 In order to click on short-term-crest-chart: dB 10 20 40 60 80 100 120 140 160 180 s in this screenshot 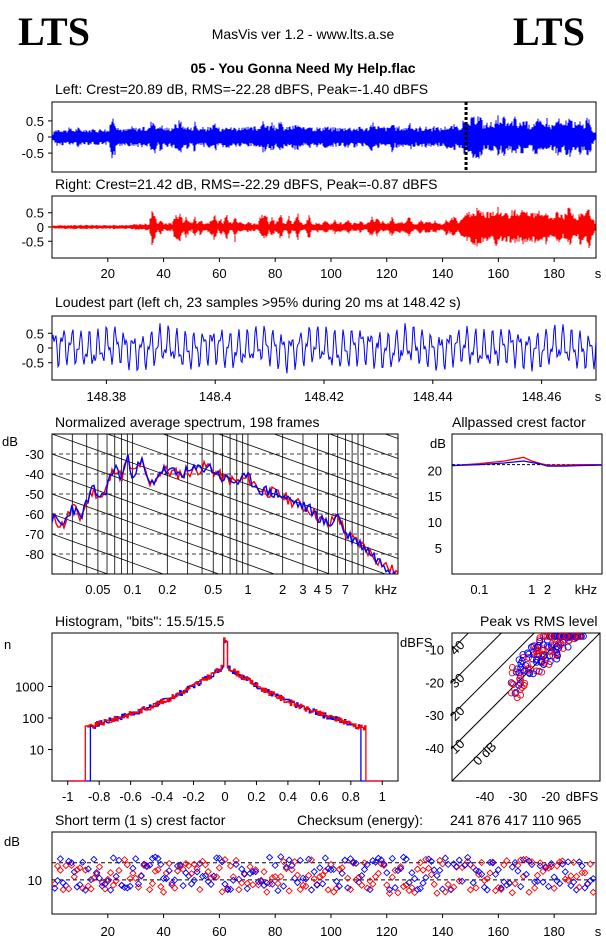, I will do `click(303, 885)`.